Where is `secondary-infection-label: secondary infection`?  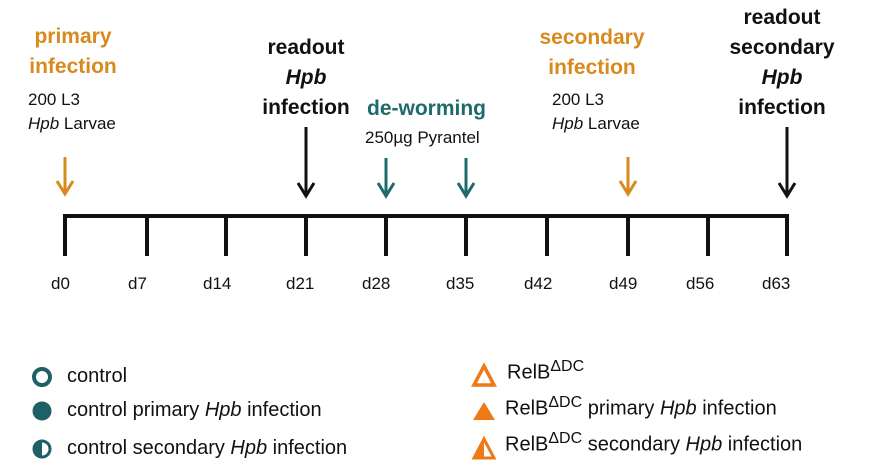 secondary-infection-label: secondary infection is located at coordinates (592, 53).